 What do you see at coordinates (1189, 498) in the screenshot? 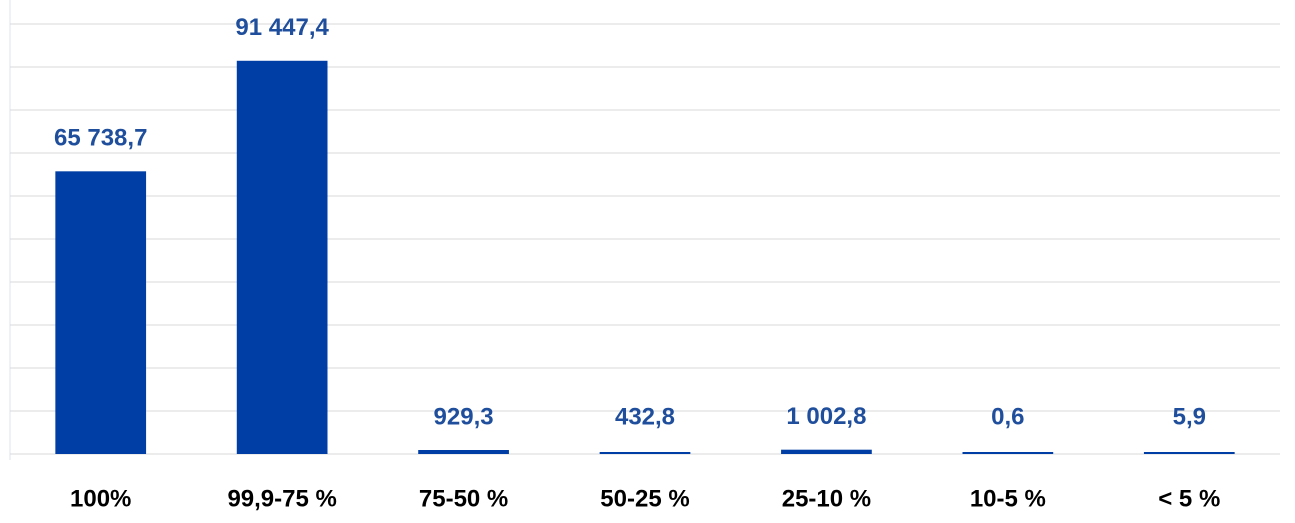
I see `x-tick-label: < 5 %` at bounding box center [1189, 498].